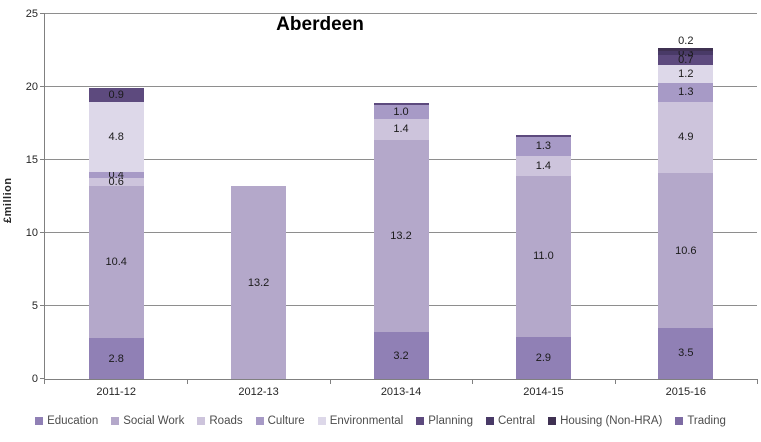  I want to click on data-label: 1.4, so click(401, 129).